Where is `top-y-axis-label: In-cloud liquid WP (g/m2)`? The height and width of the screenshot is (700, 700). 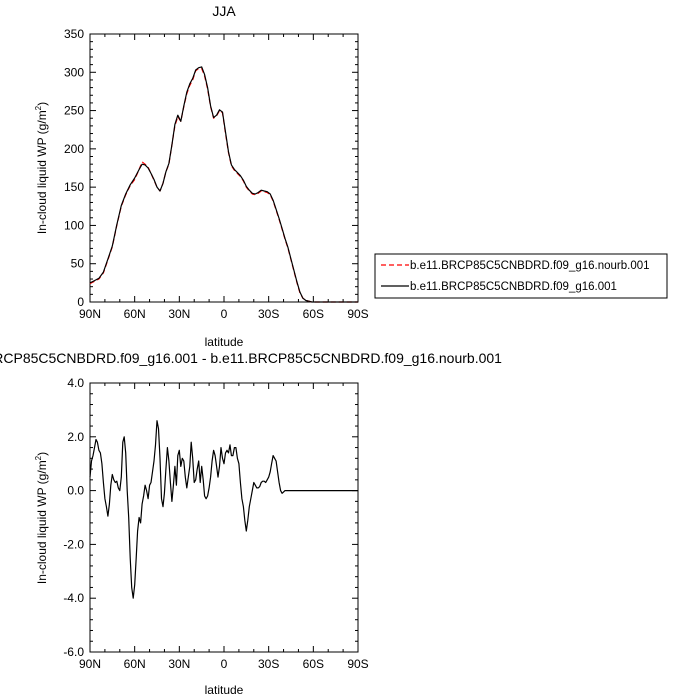
top-y-axis-label: In-cloud liquid WP (g/m2) is located at coordinates (41, 168).